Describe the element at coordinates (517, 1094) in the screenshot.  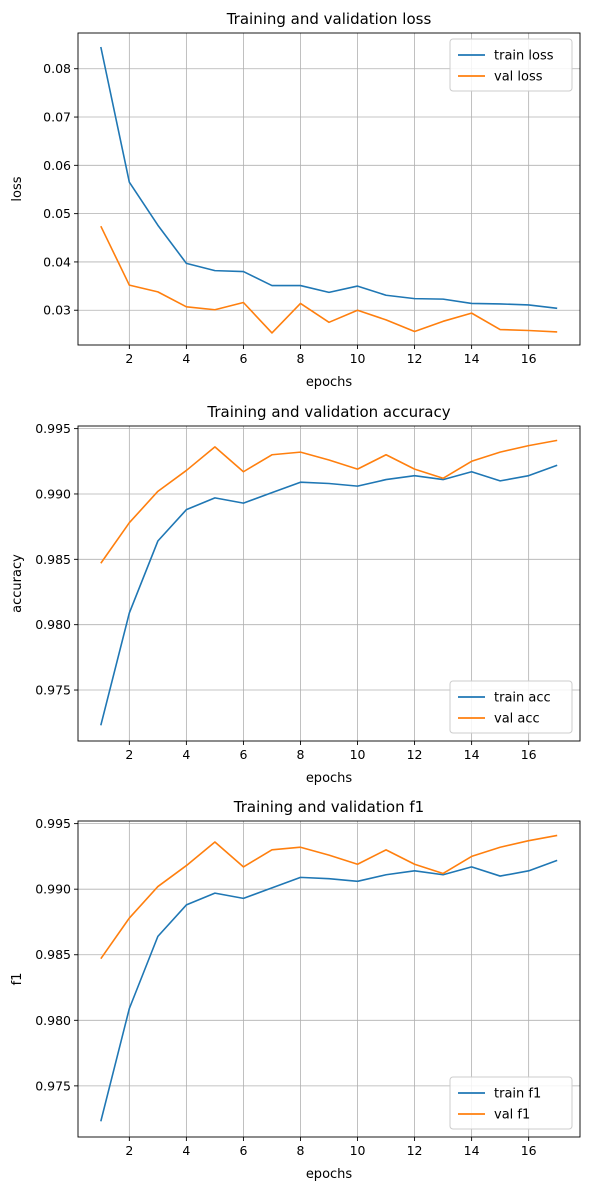
I see `legend-entry: train f1` at that location.